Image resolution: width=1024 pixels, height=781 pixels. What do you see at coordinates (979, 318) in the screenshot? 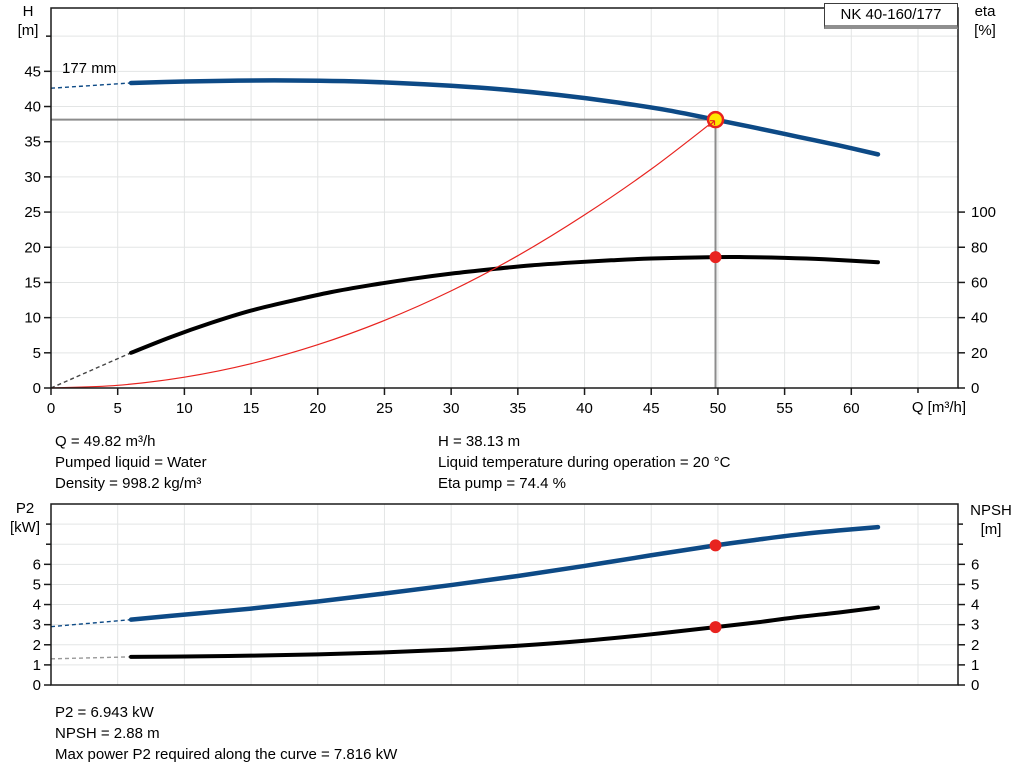
I see `y-right-tick-label: 40` at bounding box center [979, 318].